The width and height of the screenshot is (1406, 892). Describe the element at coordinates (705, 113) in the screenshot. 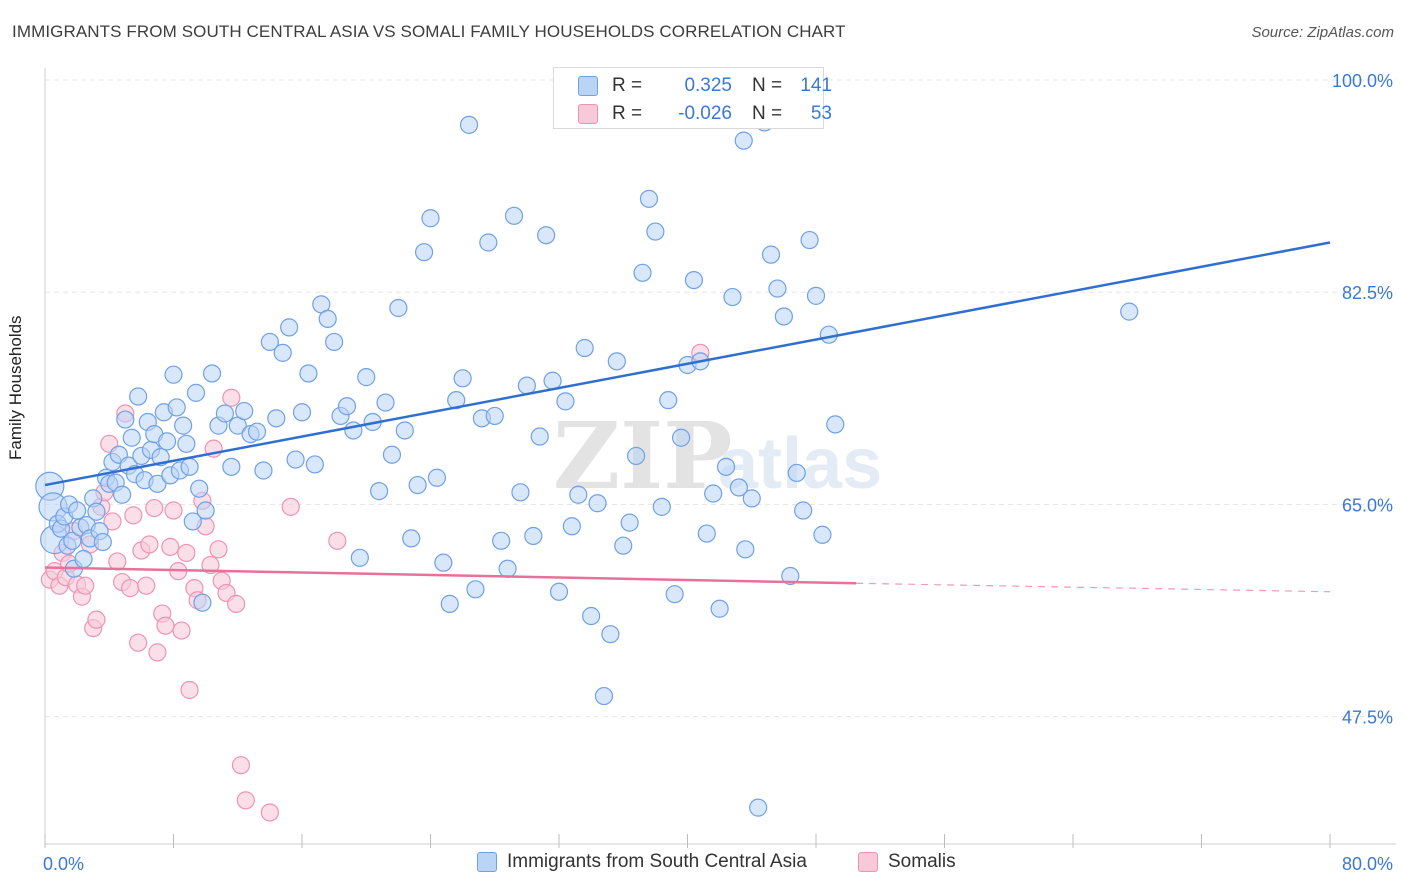

I see `r-value: -0.026` at that location.